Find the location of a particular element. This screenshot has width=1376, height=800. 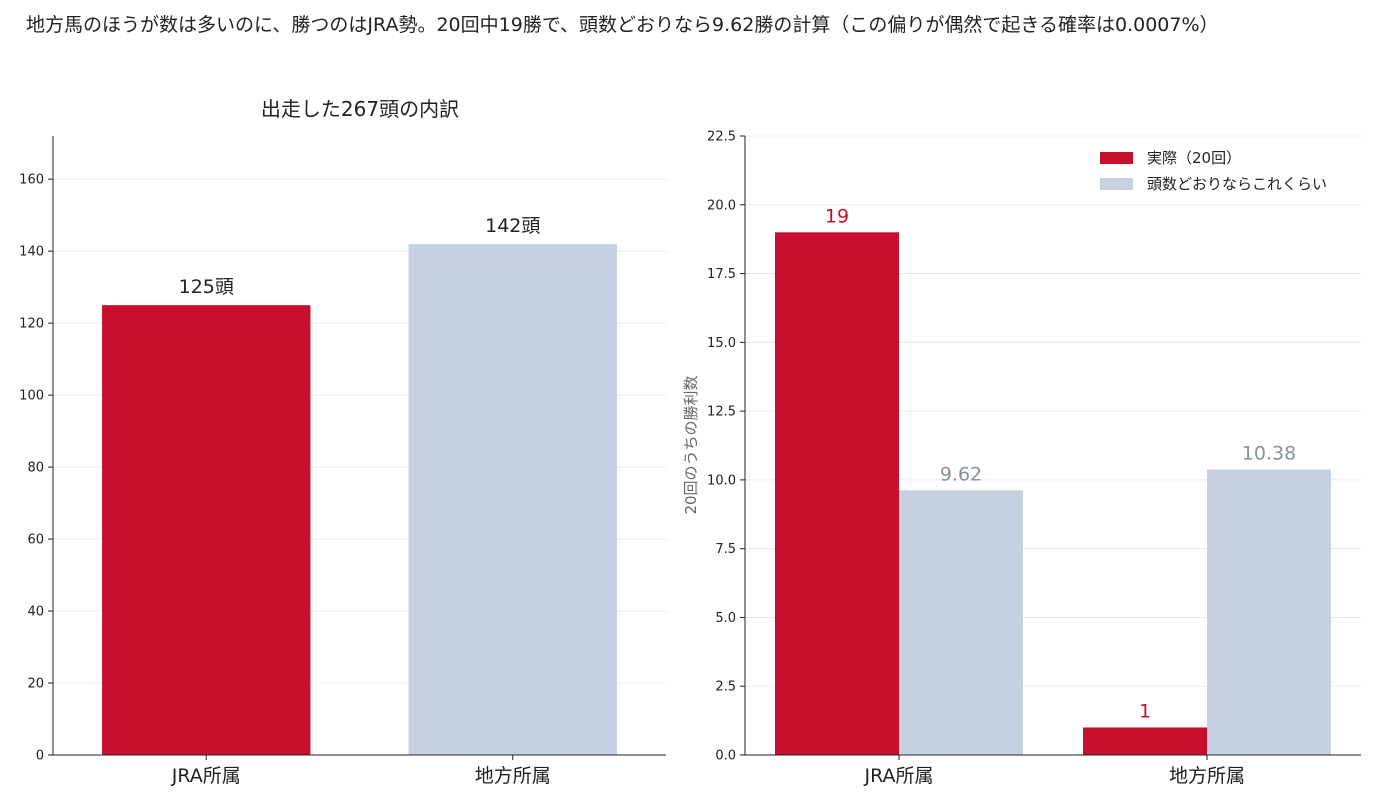

left-ytick-label: 120 is located at coordinates (31, 324).